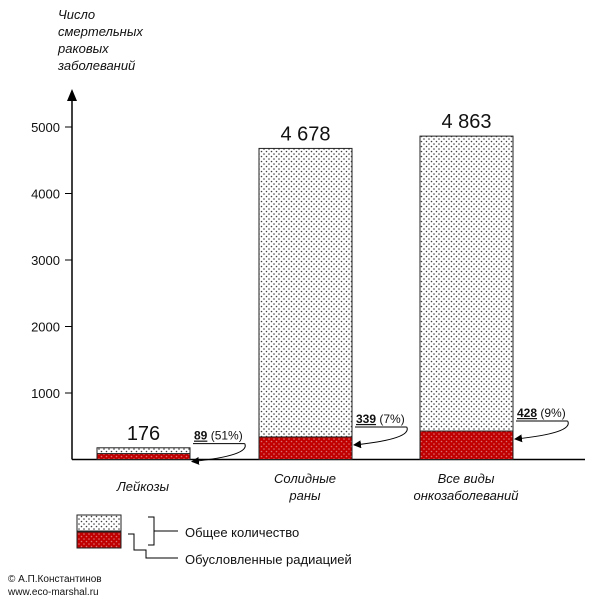 Image resolution: width=591 pixels, height=600 pixels. Describe the element at coordinates (45, 260) in the screenshot. I see `y-tick-label: 3000` at that location.